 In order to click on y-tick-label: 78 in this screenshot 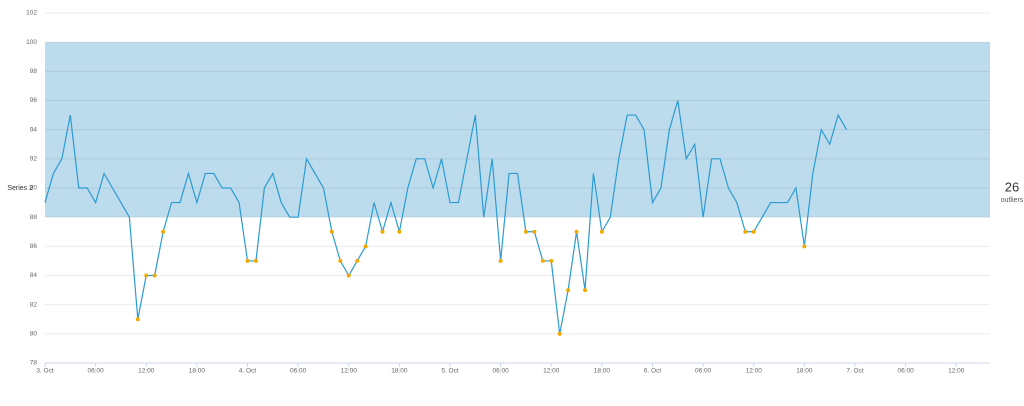, I will do `click(34, 363)`.